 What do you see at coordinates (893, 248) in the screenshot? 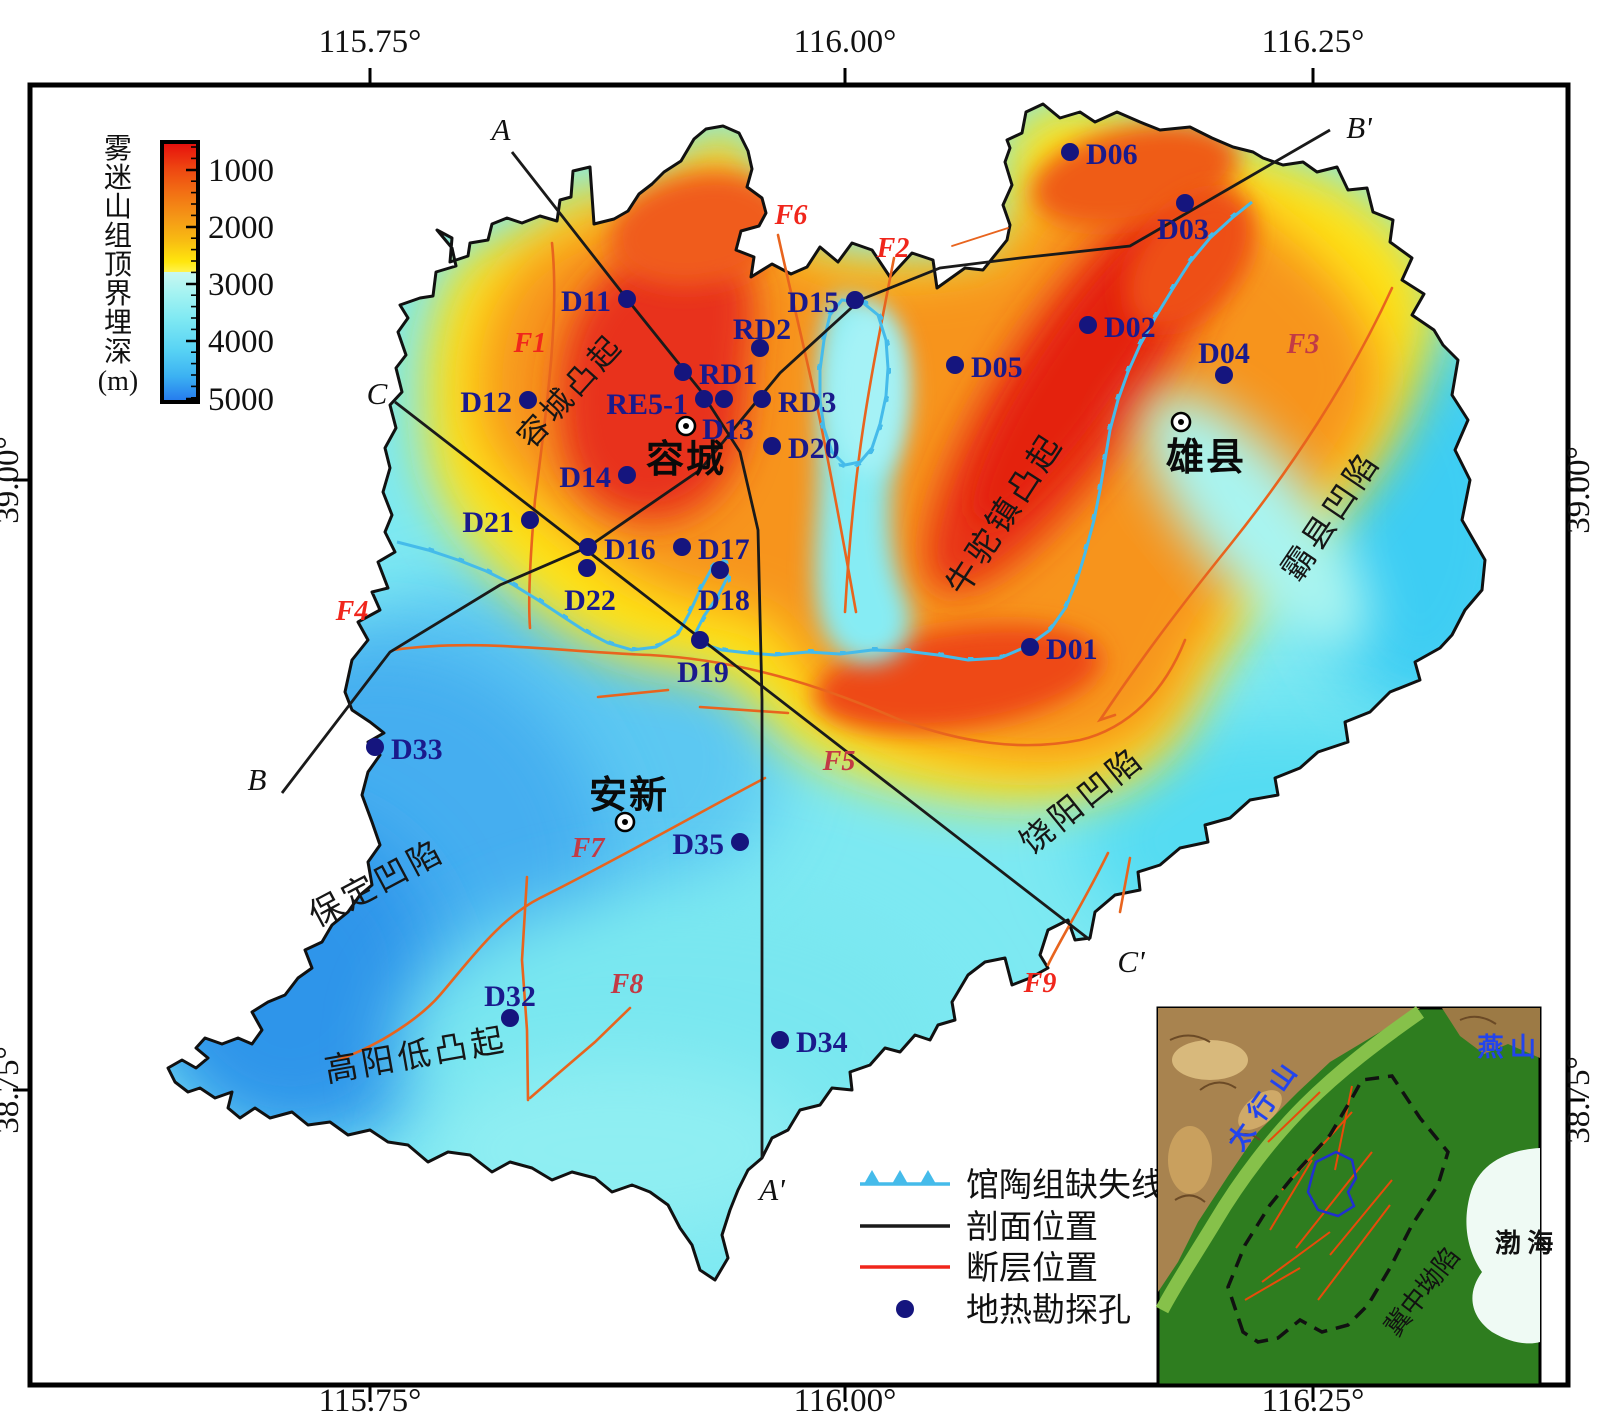
I see `fault-label-F2: F2` at bounding box center [893, 248].